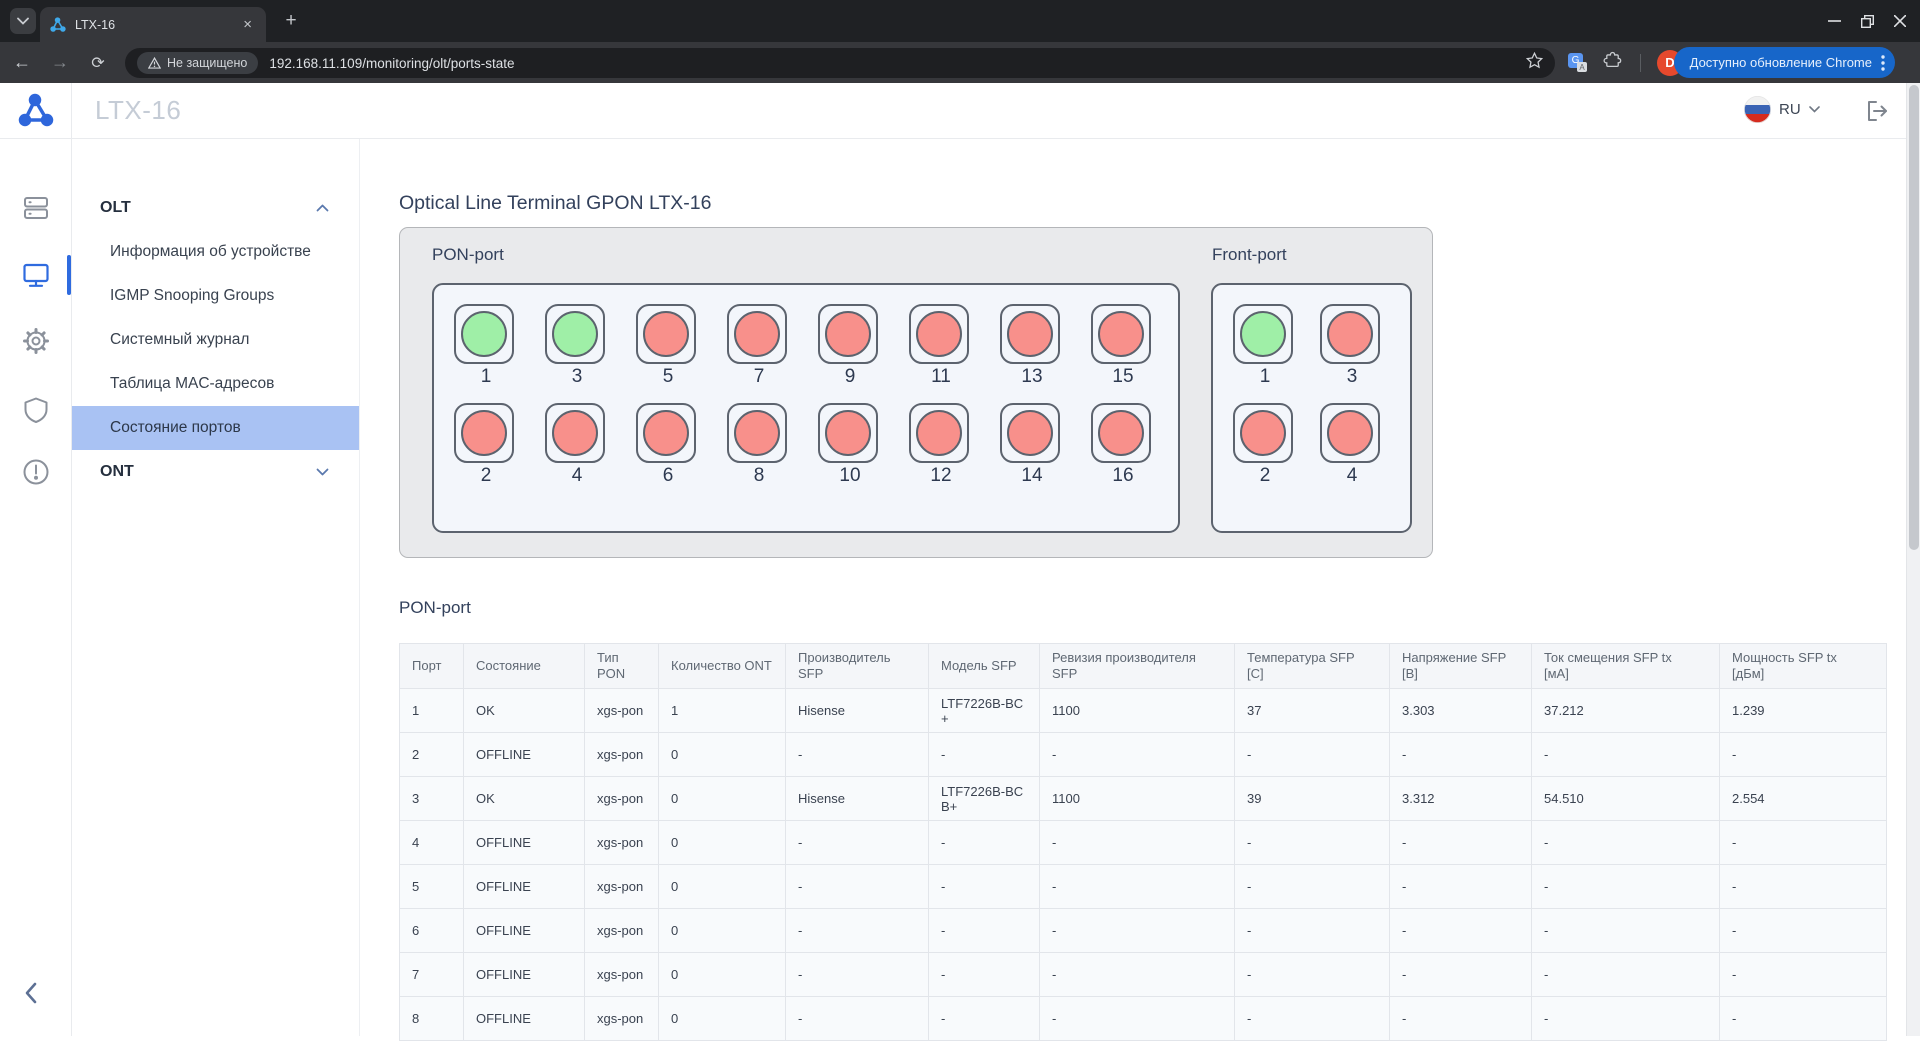 This screenshot has height=1041, width=1920. What do you see at coordinates (31, 995) in the screenshot?
I see `sidebar-collapse-button` at bounding box center [31, 995].